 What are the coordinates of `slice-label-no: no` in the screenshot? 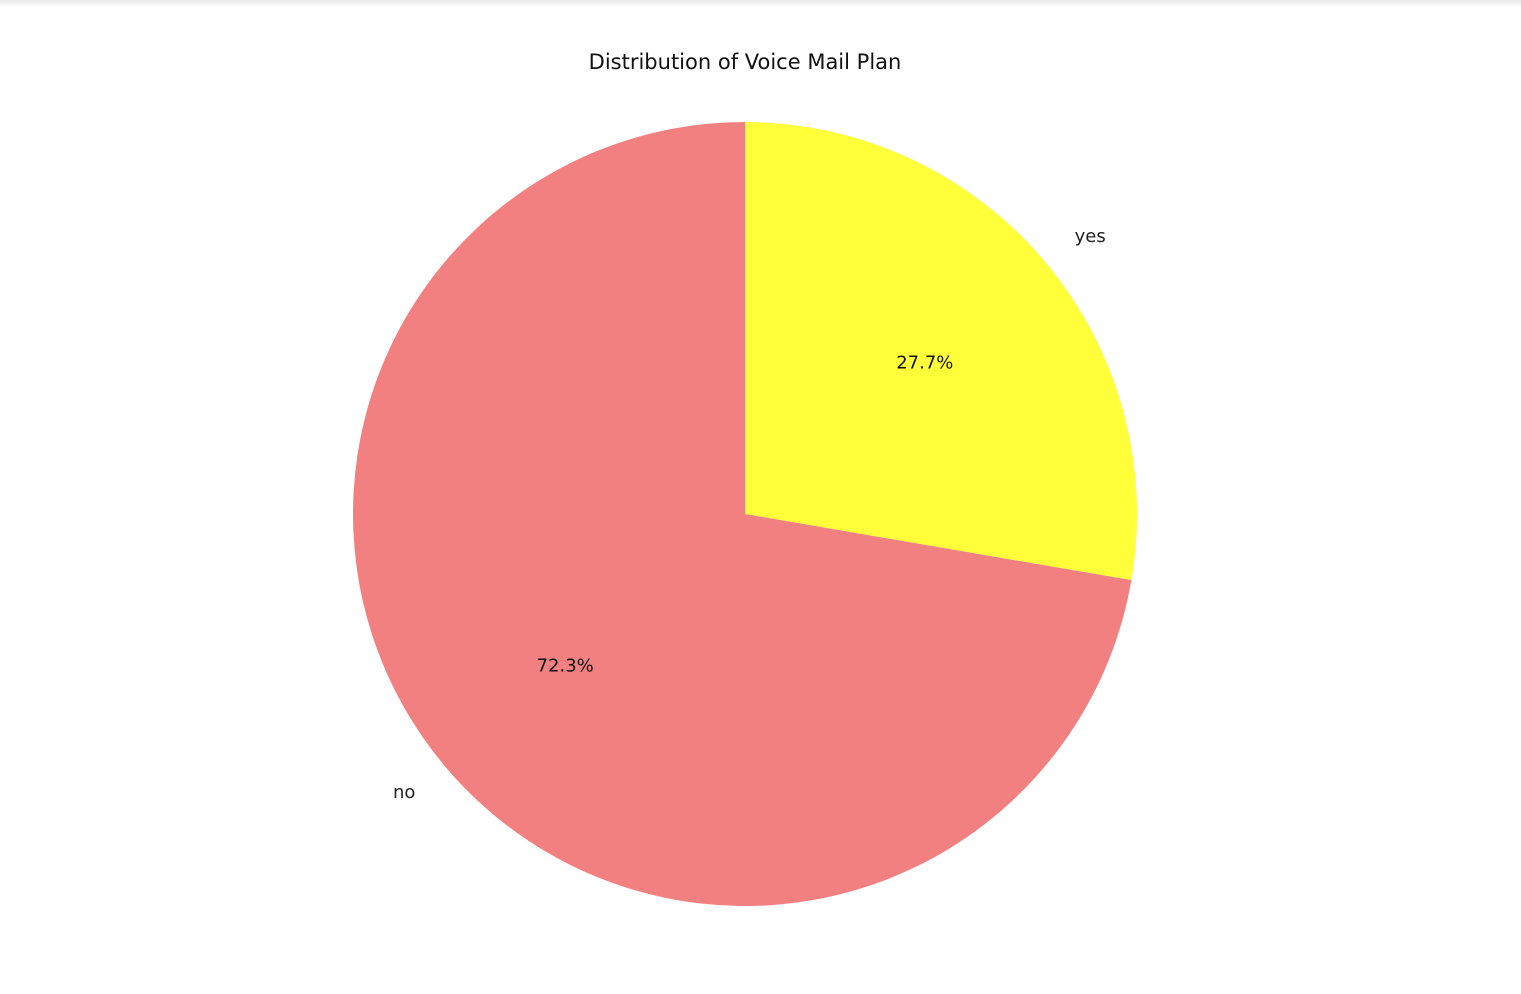 It's located at (404, 792).